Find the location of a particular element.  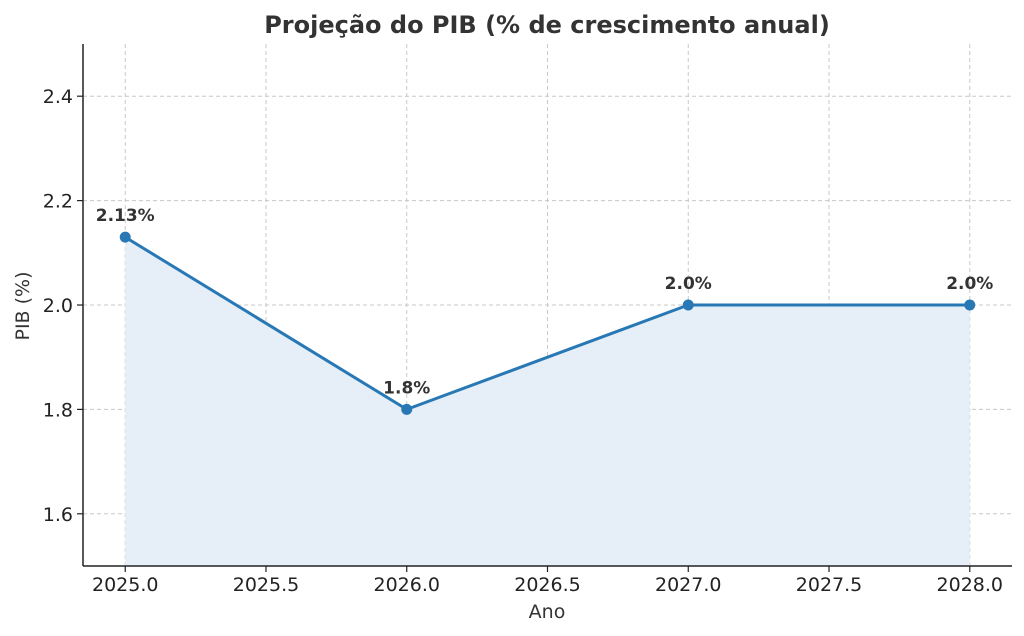

data-label: 1.8% is located at coordinates (406, 388).